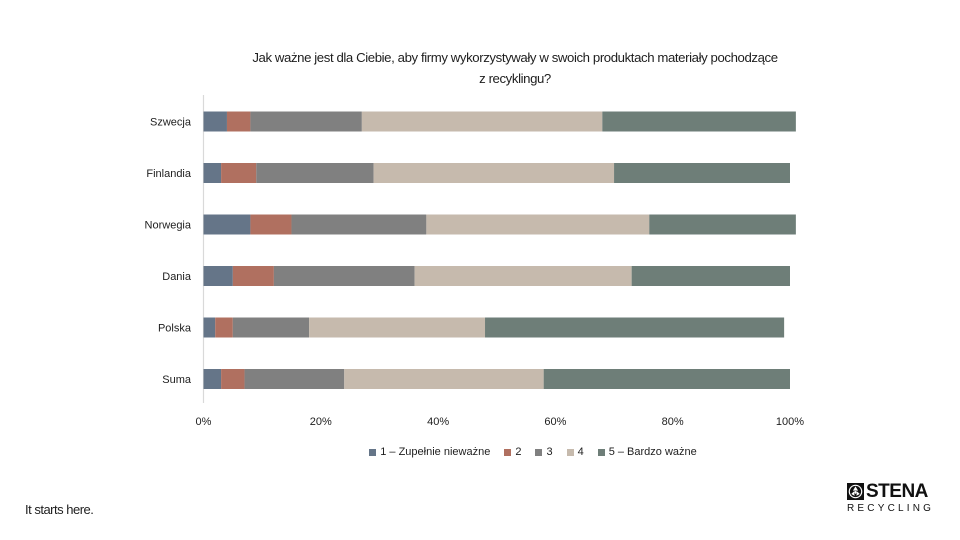 The width and height of the screenshot is (960, 540). I want to click on category-label: Polska, so click(175, 329).